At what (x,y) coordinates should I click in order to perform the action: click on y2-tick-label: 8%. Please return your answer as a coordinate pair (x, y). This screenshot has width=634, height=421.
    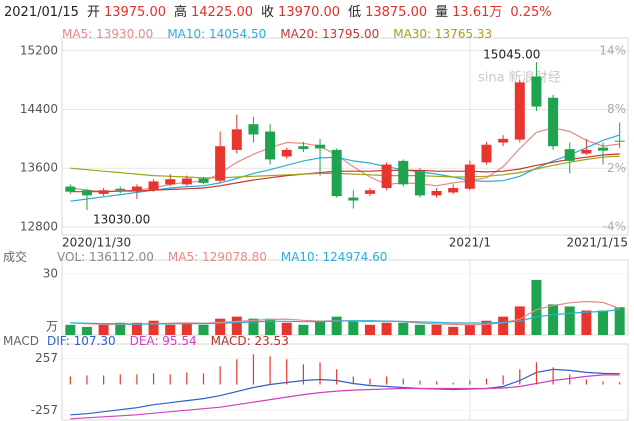
    Looking at the image, I should click on (616, 109).